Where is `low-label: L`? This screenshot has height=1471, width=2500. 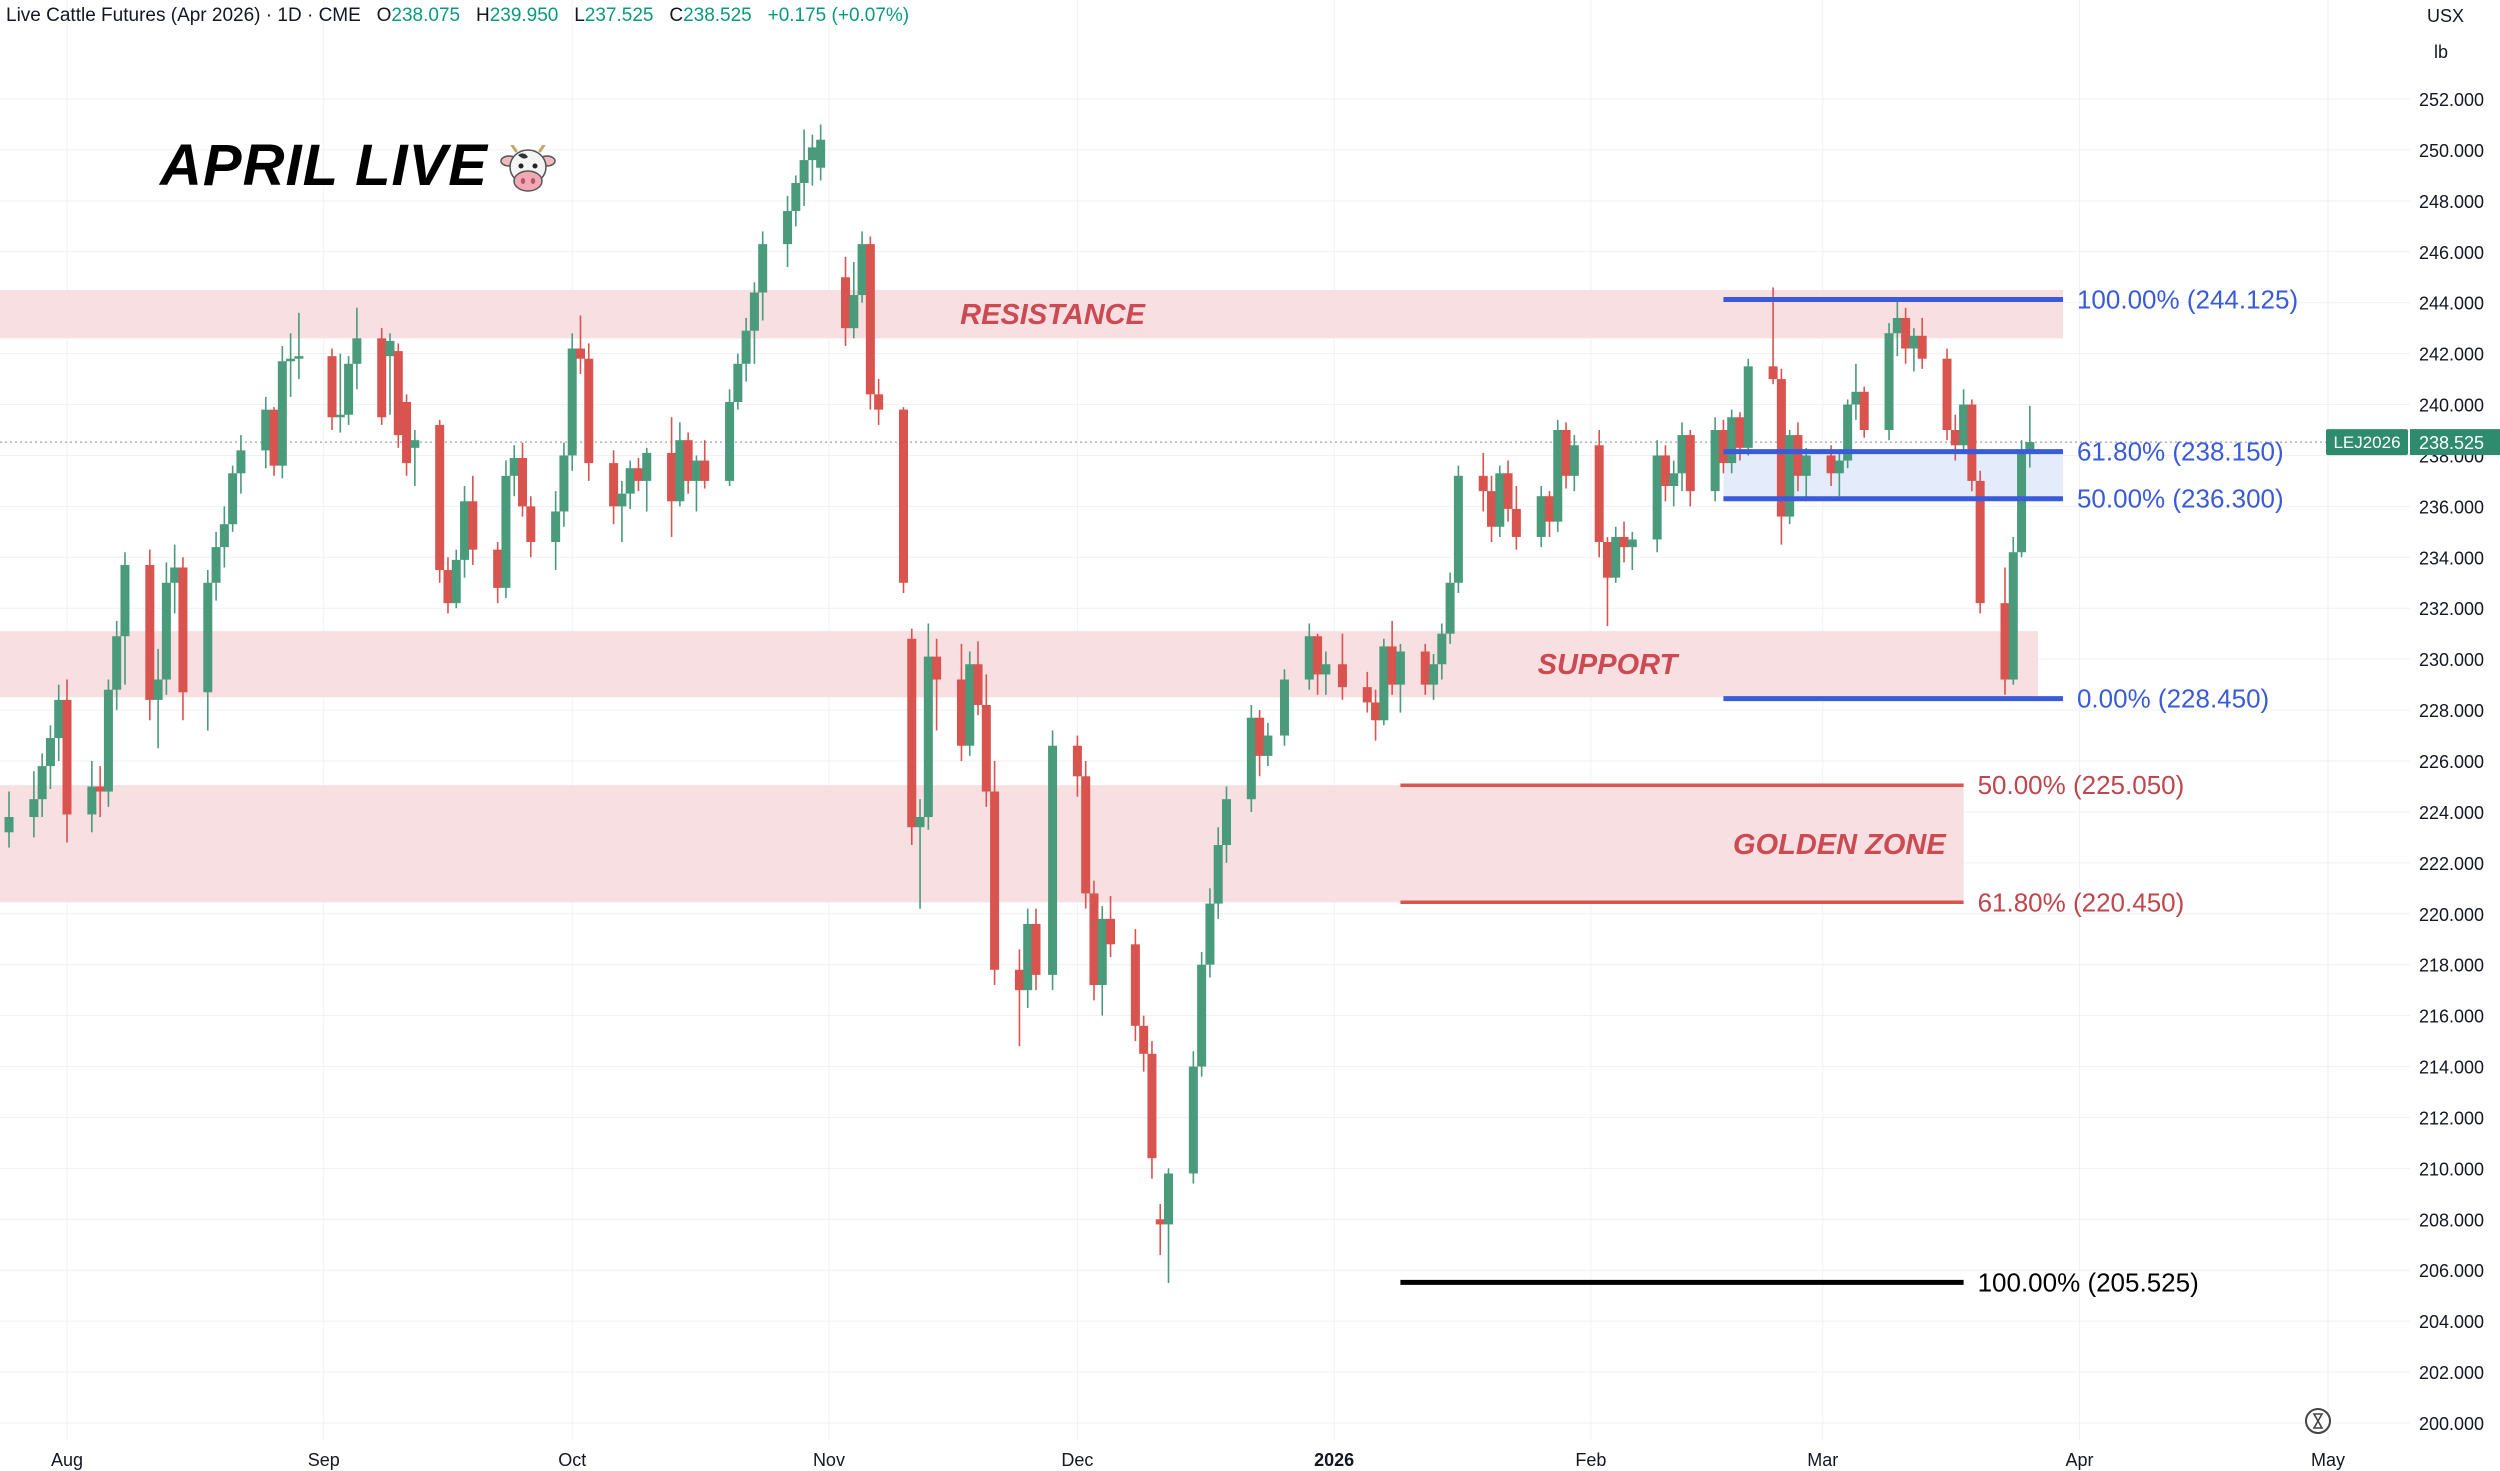
low-label: L is located at coordinates (579, 15).